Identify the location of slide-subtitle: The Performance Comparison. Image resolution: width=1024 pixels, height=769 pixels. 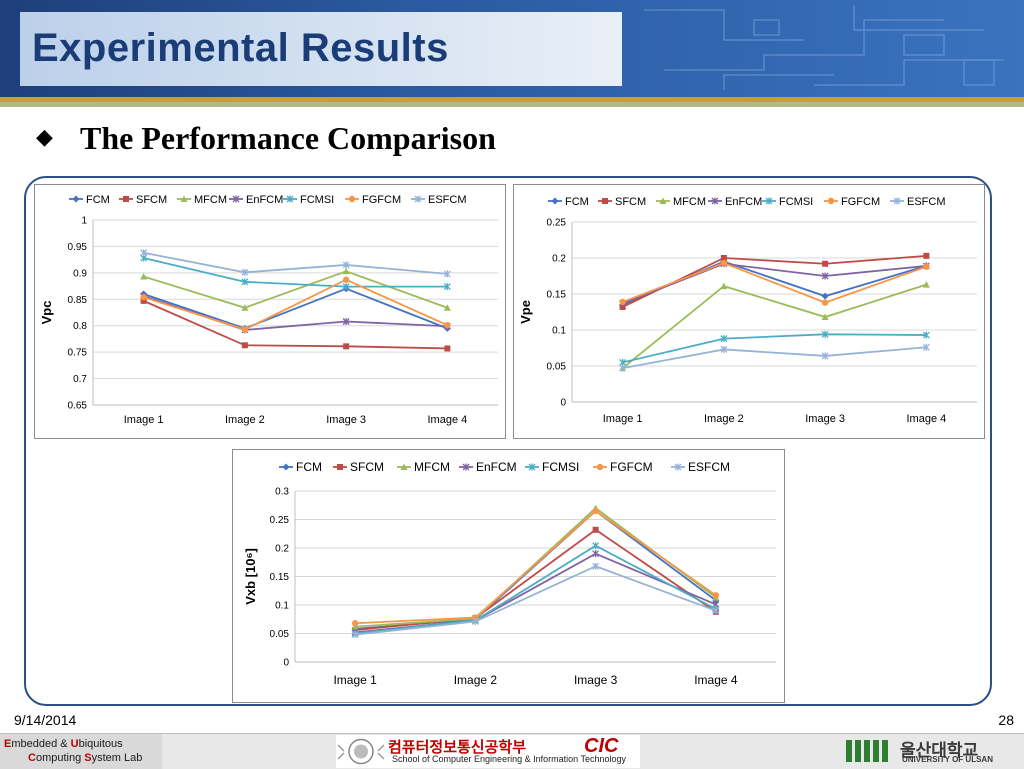
(288, 138).